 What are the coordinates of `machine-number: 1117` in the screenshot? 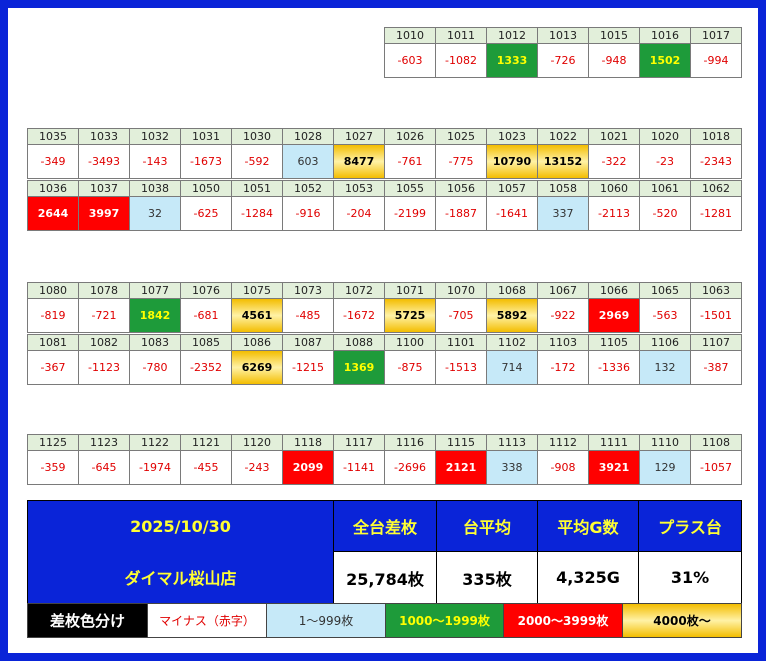 It's located at (359, 442).